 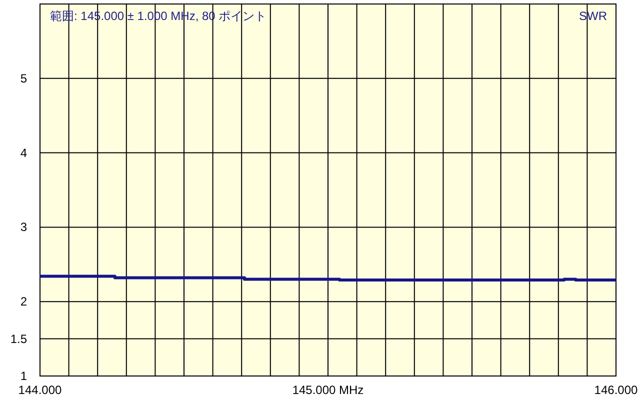 What do you see at coordinates (24, 227) in the screenshot?
I see `y-tick-label: 3` at bounding box center [24, 227].